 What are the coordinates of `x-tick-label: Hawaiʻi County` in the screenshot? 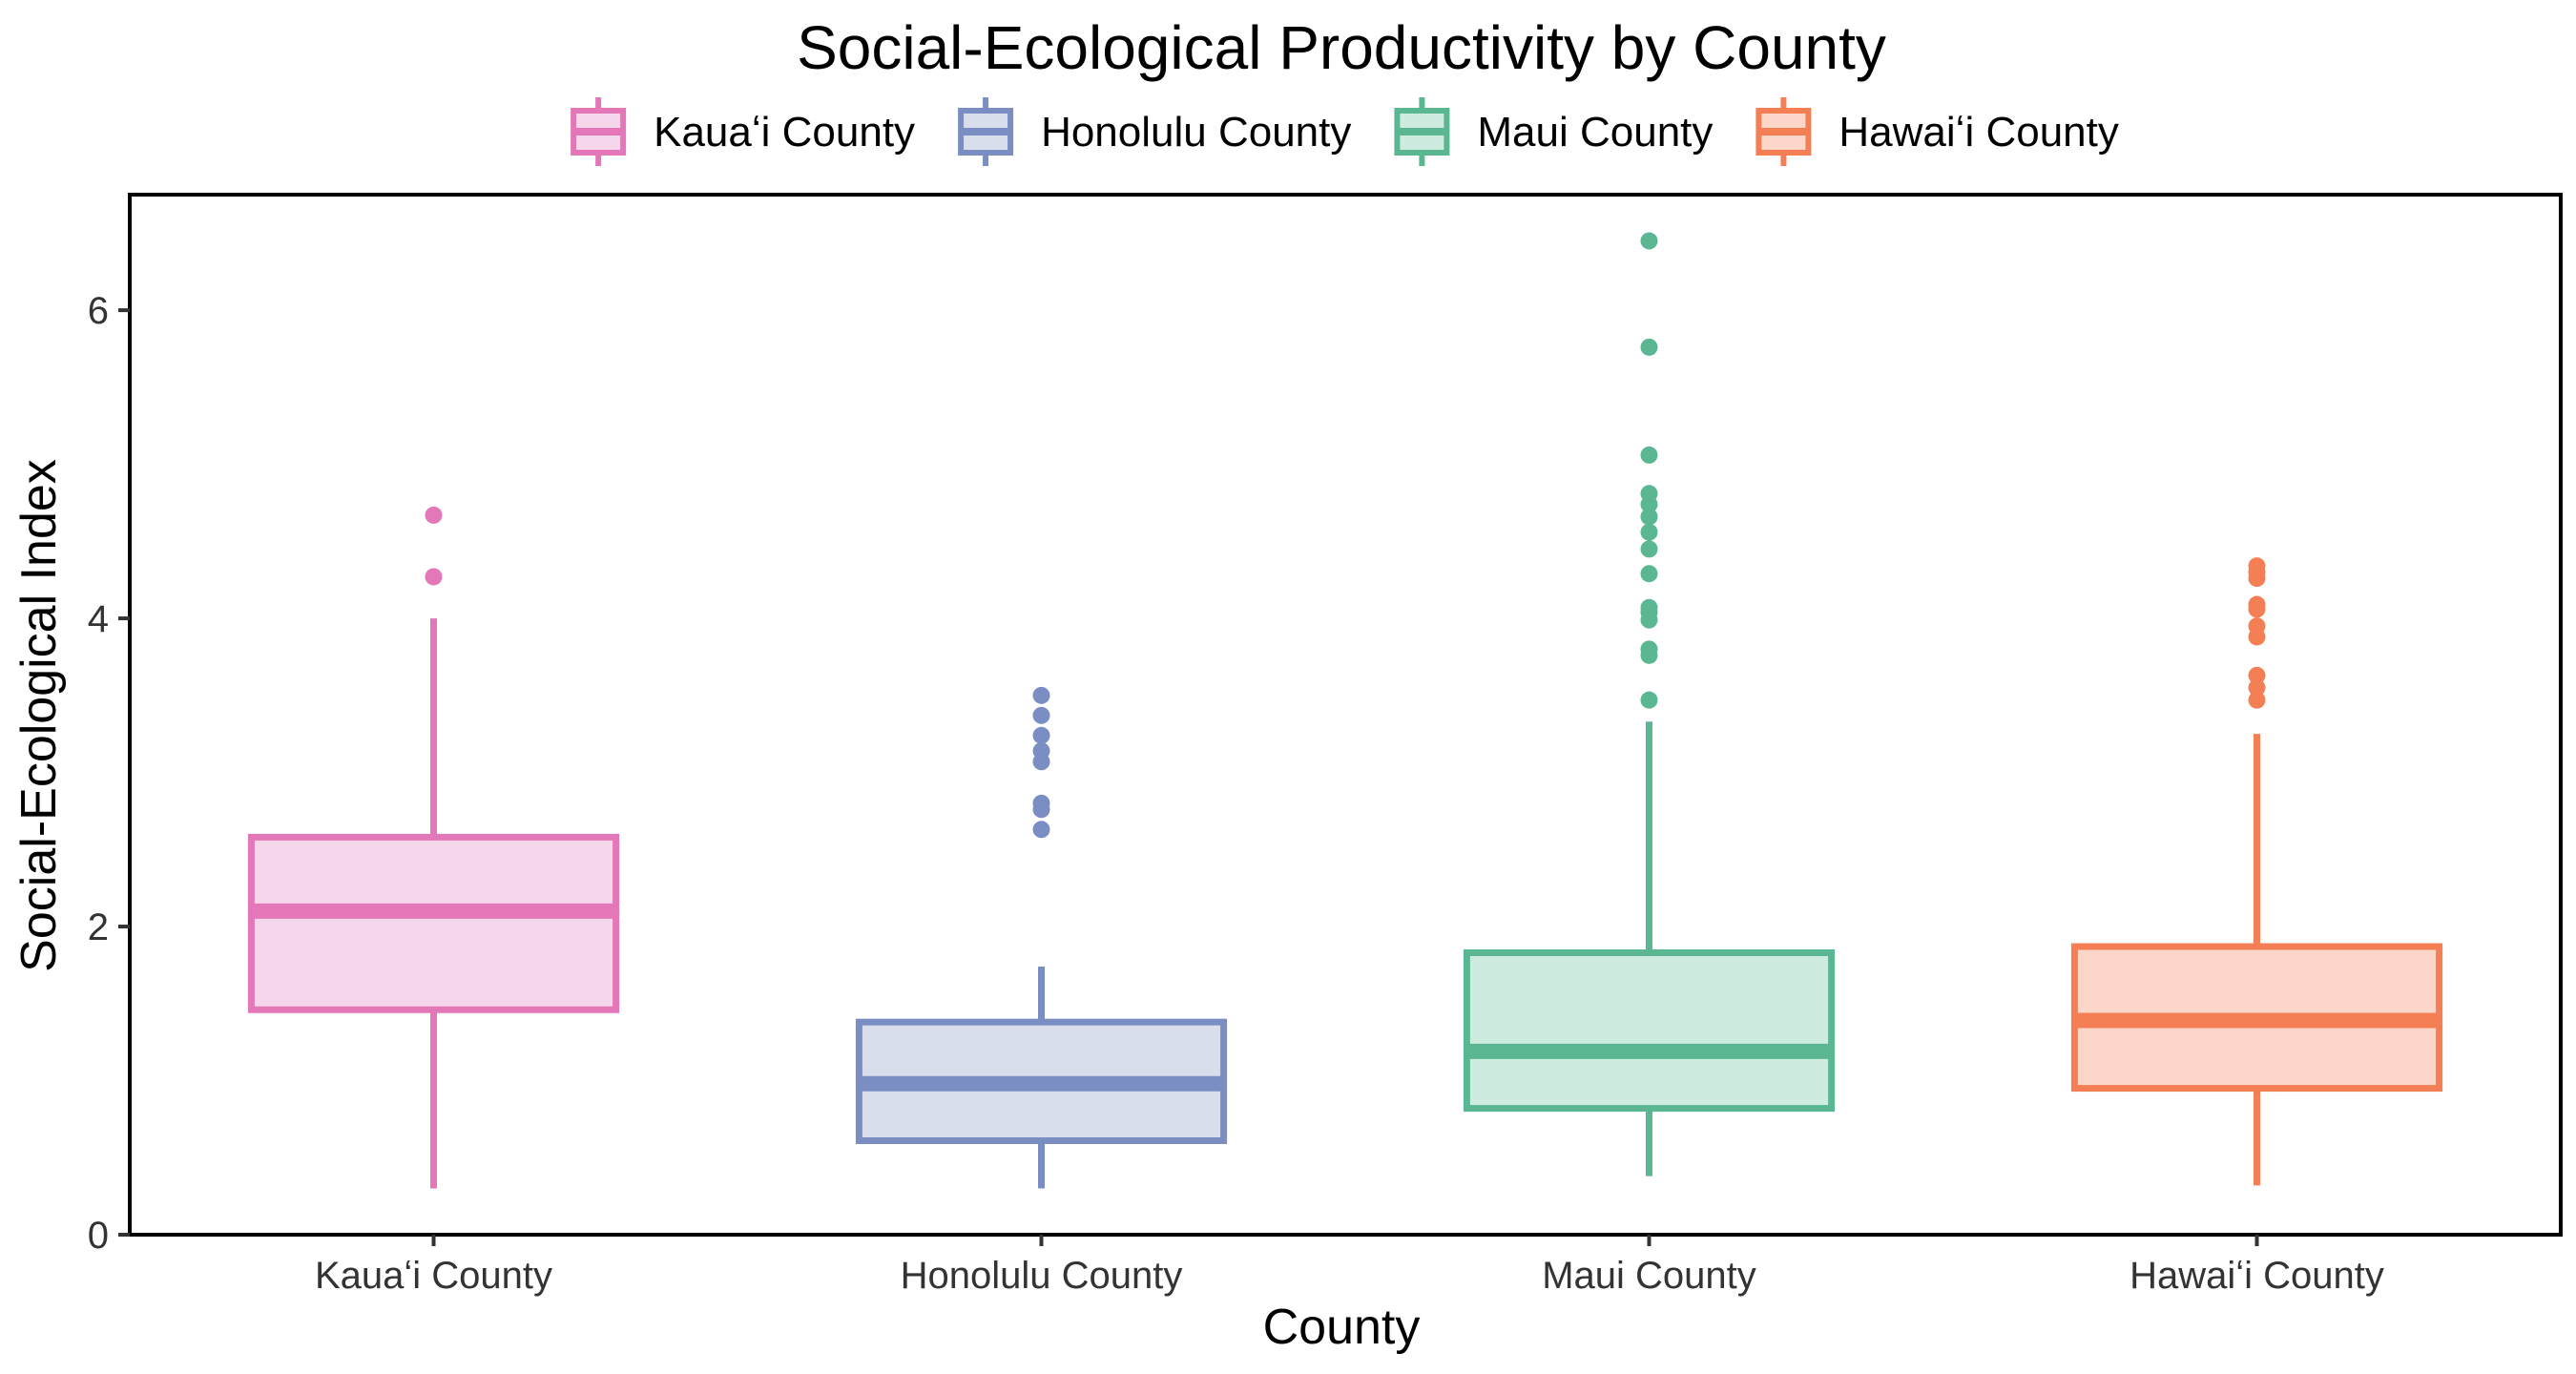 It's located at (2256, 1276).